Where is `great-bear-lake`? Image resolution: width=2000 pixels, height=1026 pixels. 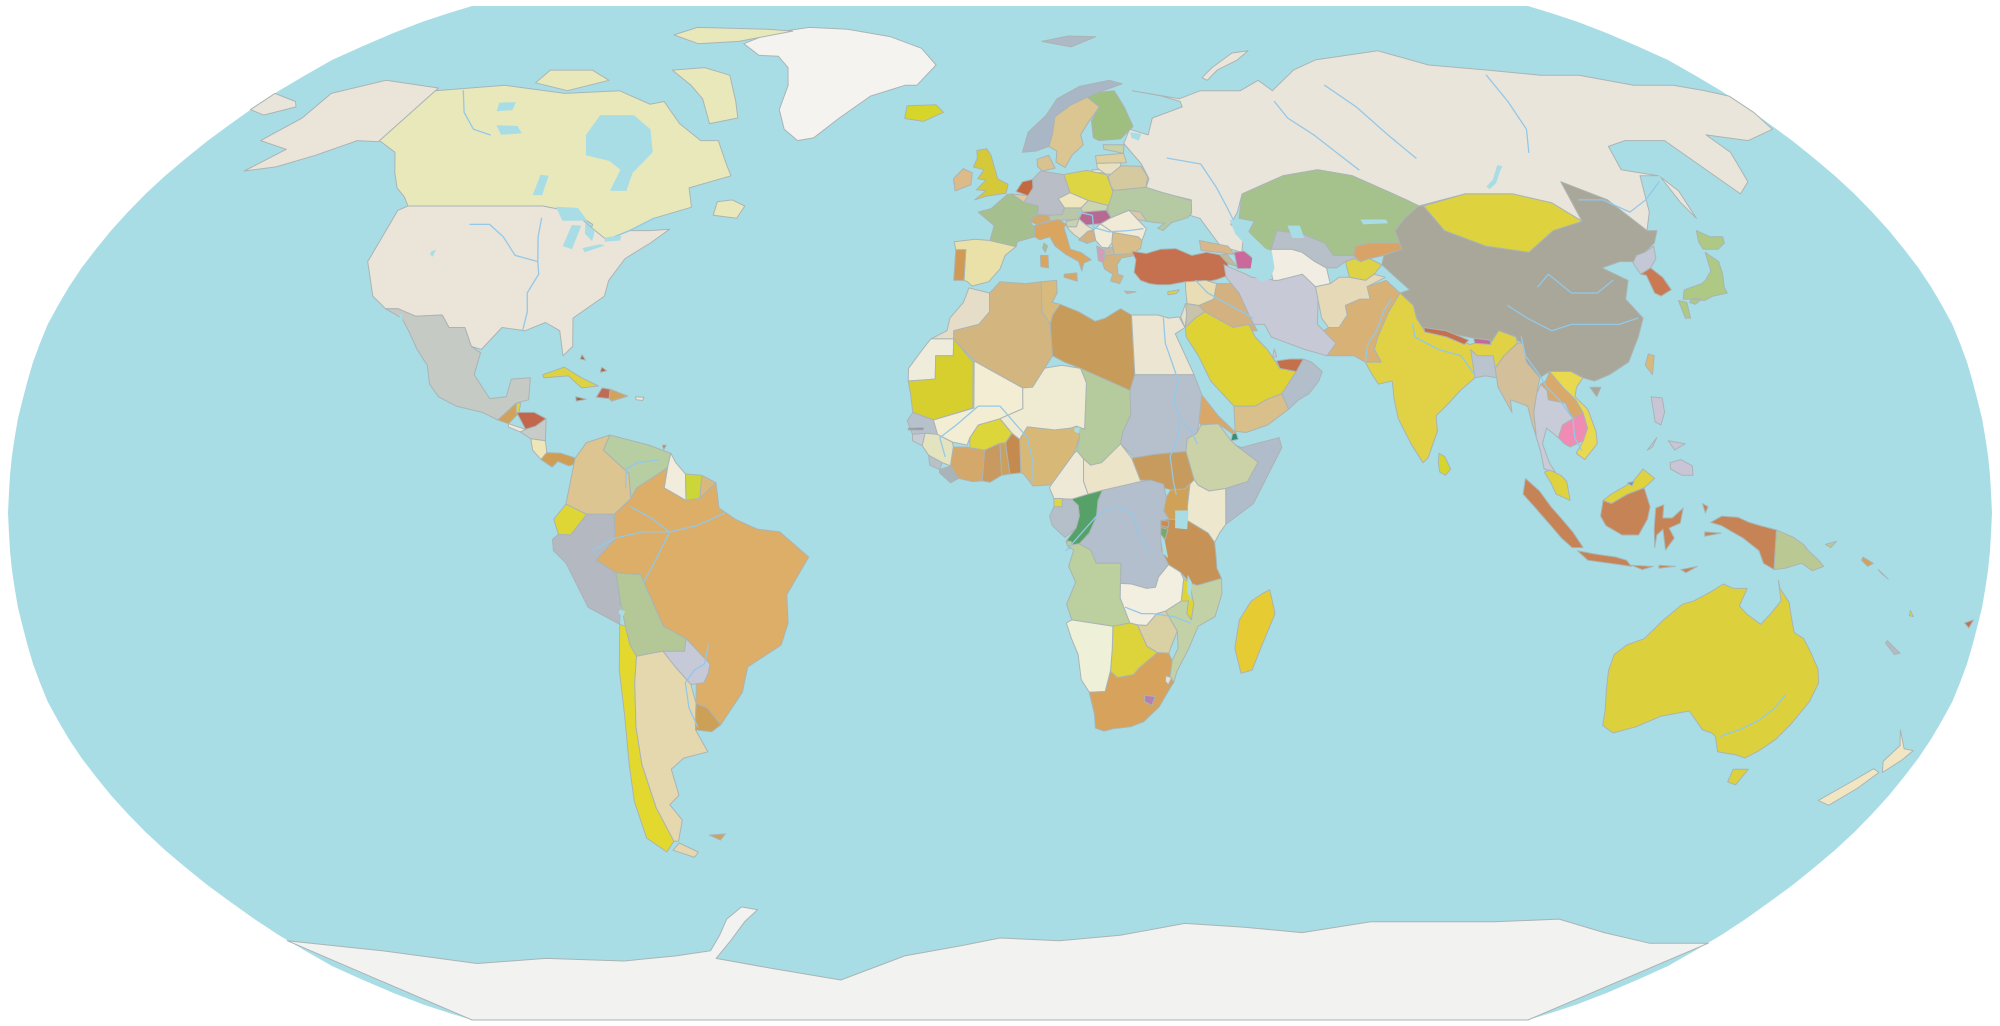 great-bear-lake is located at coordinates (506, 107).